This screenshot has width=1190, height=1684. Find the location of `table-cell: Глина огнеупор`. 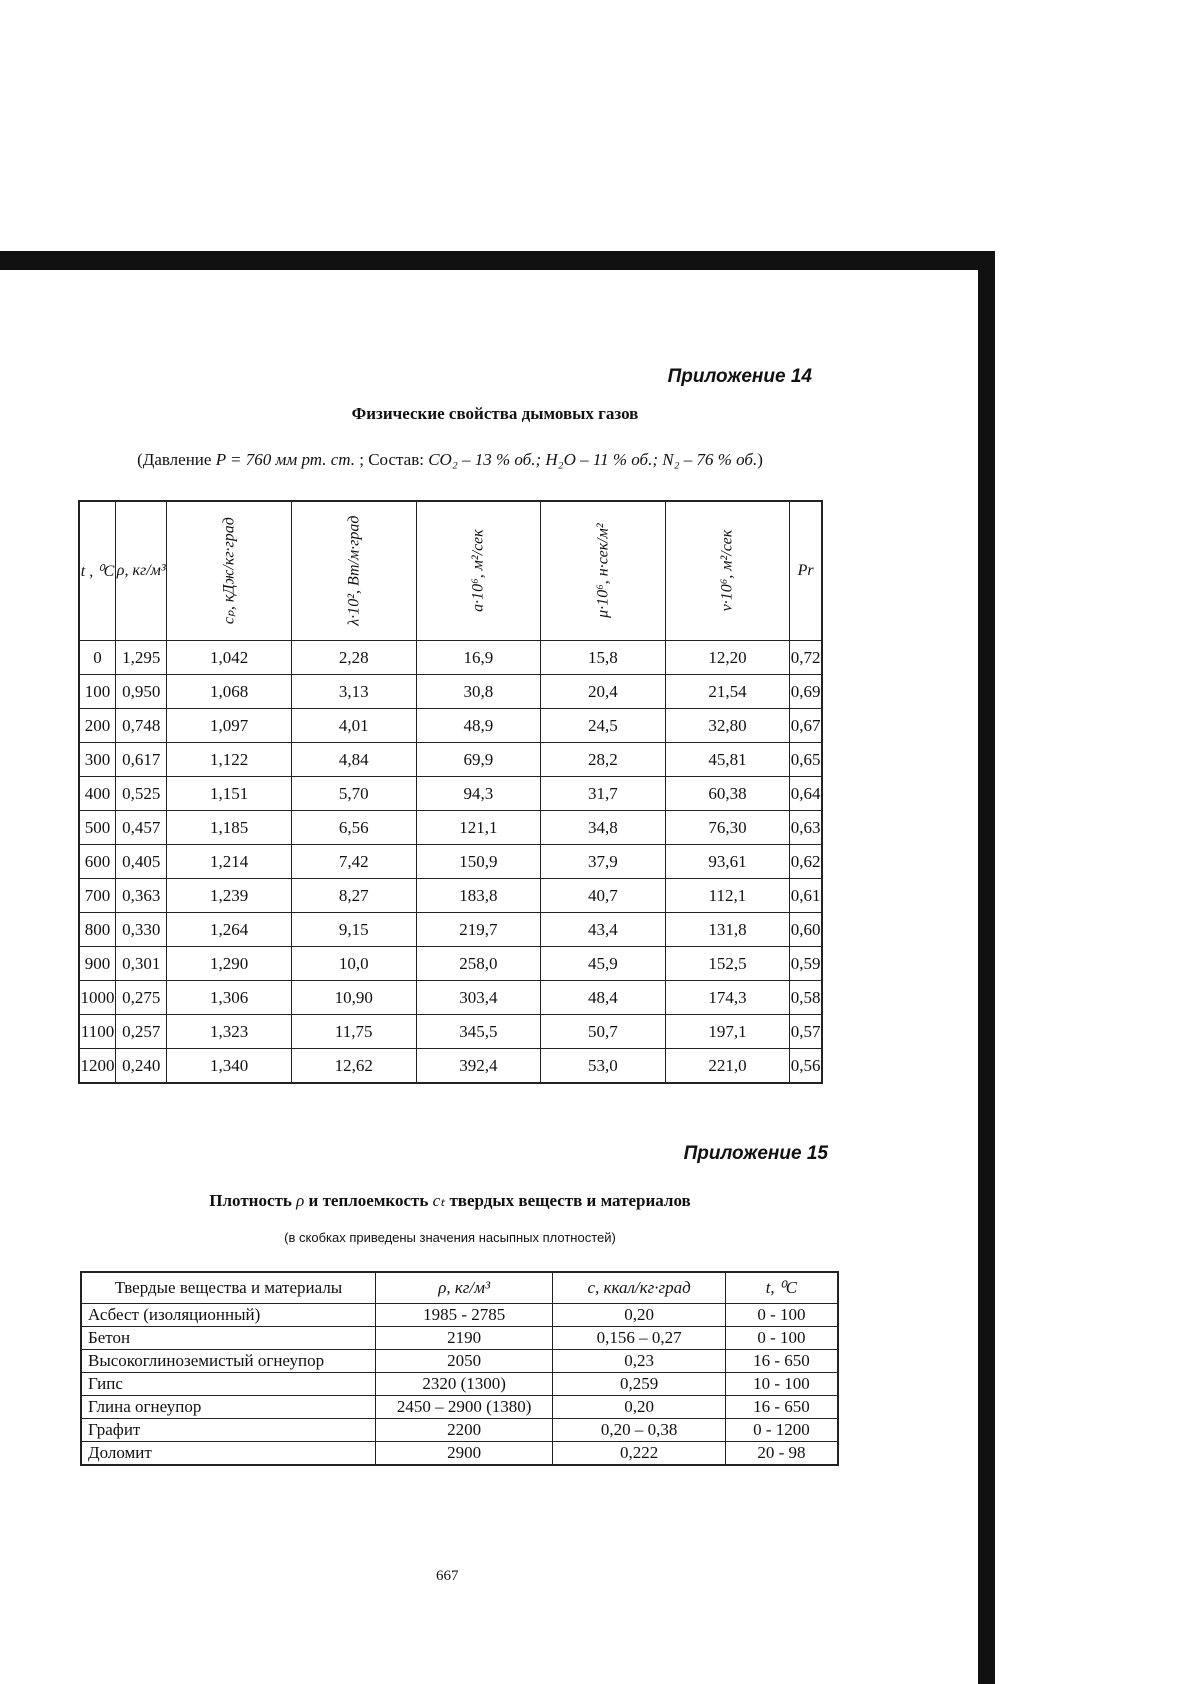

table-cell: Глина огнеупор is located at coordinates (228, 1407).